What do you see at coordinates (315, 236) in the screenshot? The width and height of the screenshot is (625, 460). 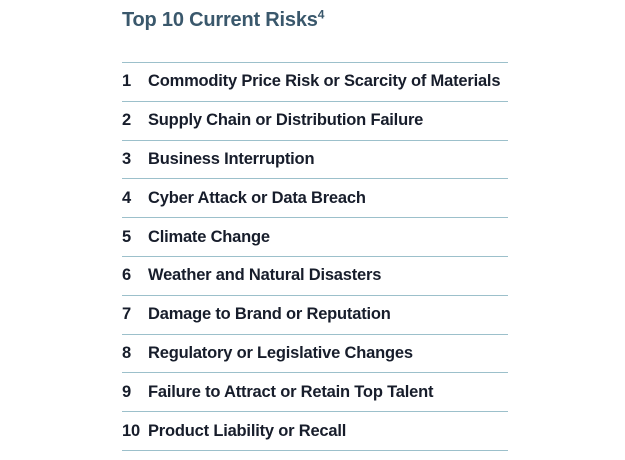 I see `table-row: 5 Climate Change` at bounding box center [315, 236].